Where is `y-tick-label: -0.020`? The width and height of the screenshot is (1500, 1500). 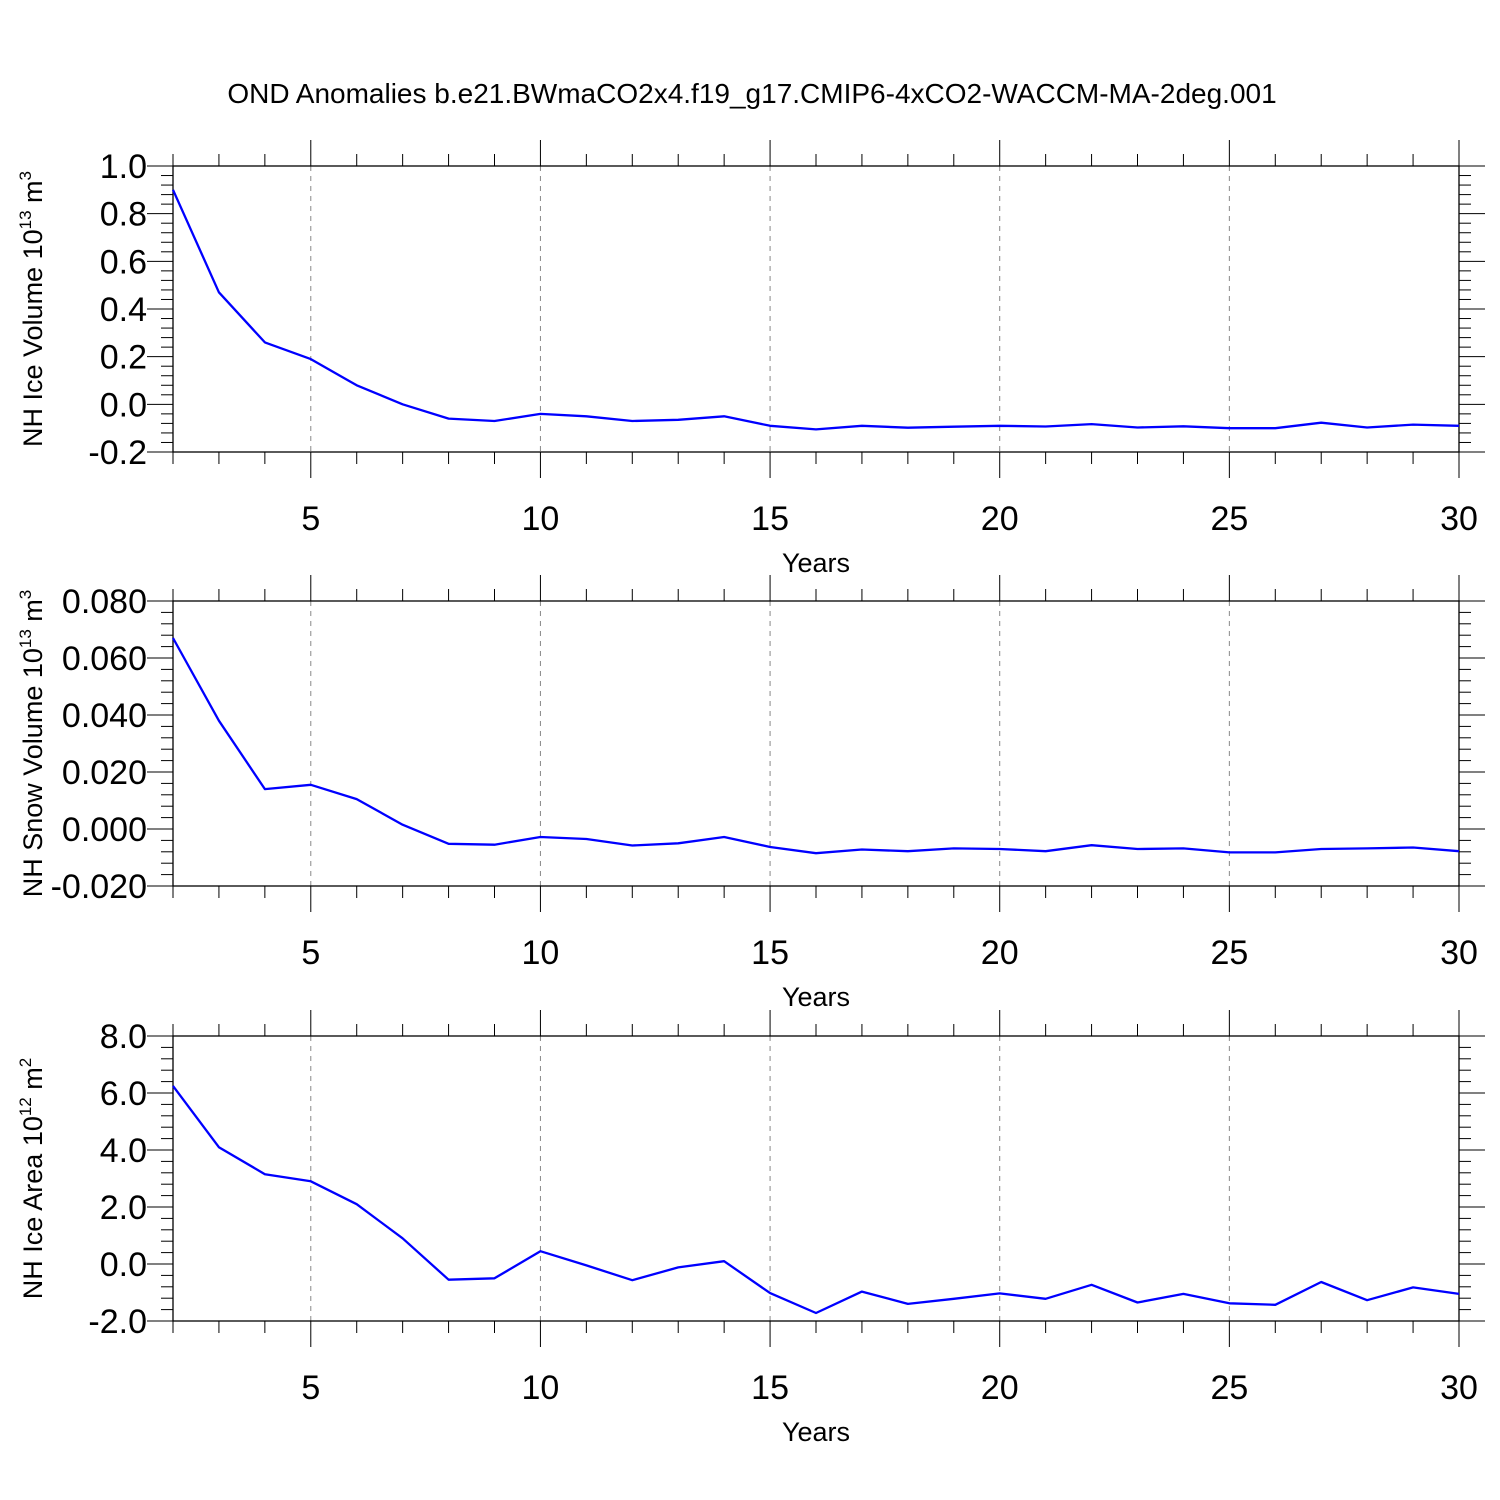 y-tick-label: -0.020 is located at coordinates (99, 887).